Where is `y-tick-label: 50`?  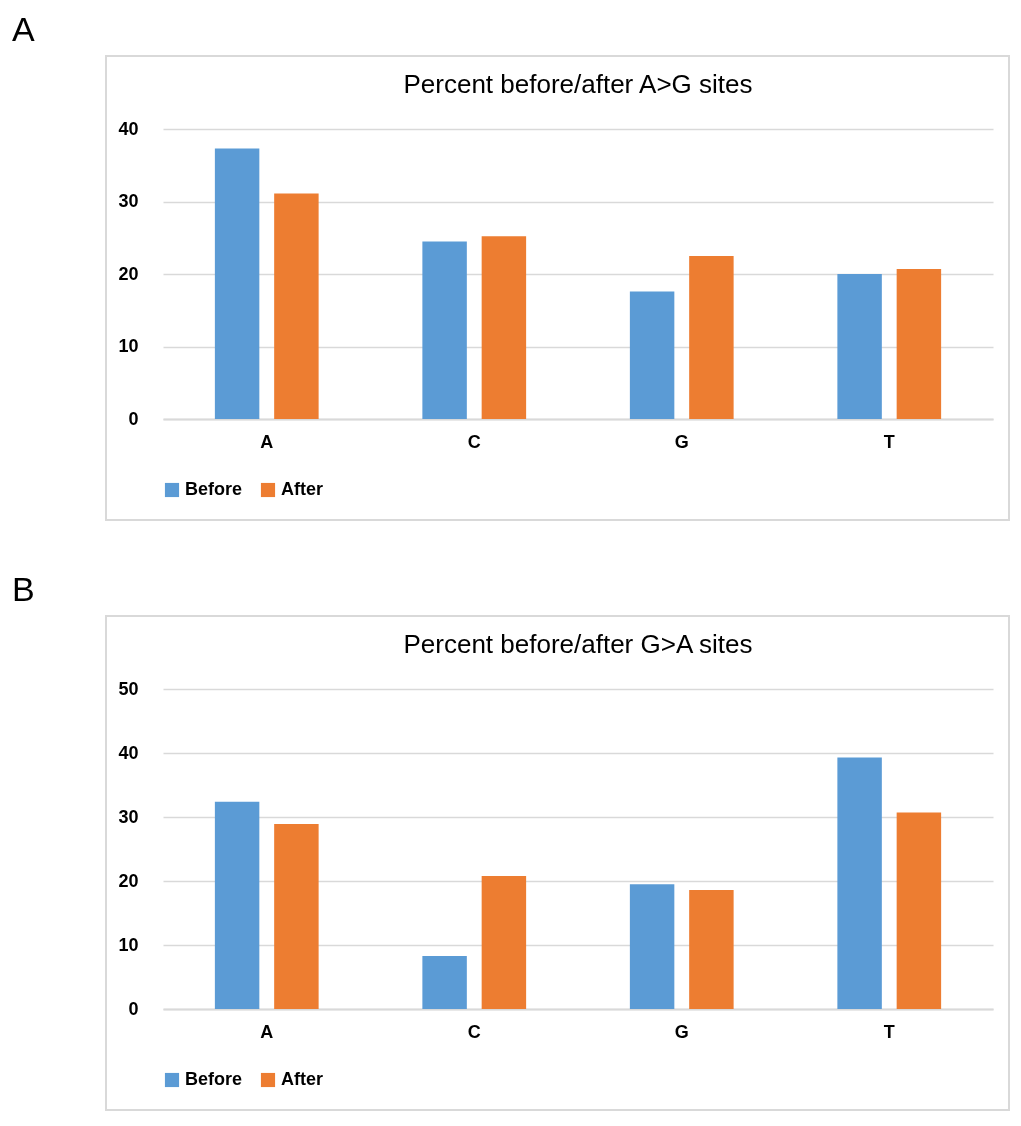 y-tick-label: 50 is located at coordinates (128, 688).